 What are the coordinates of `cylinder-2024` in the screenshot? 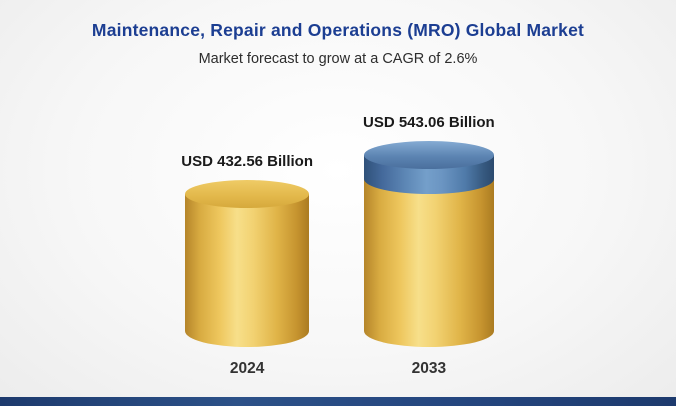 It's located at (247, 263).